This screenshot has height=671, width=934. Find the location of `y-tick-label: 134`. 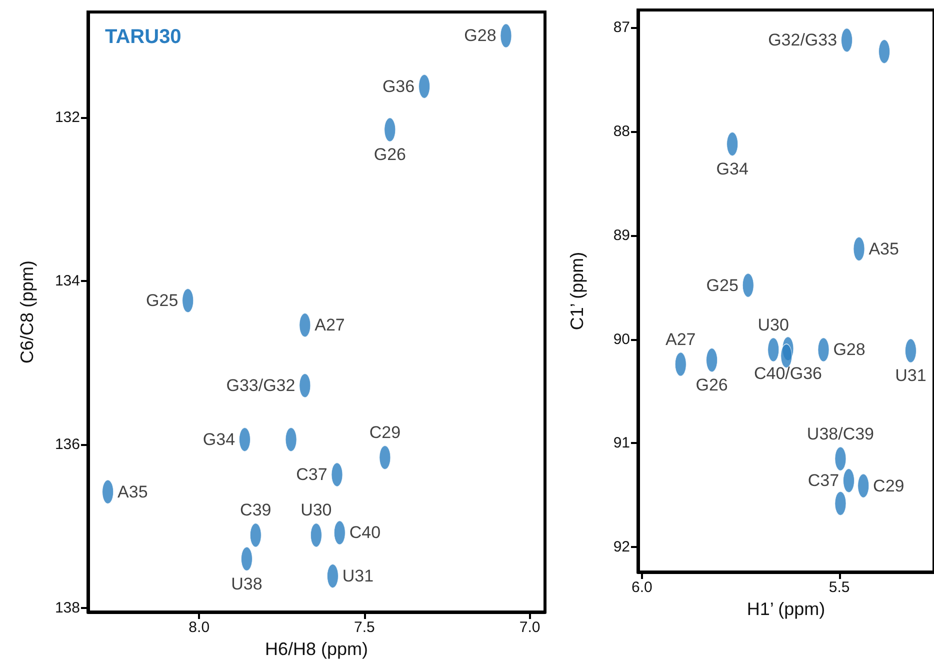

y-tick-label: 134 is located at coordinates (67, 281).